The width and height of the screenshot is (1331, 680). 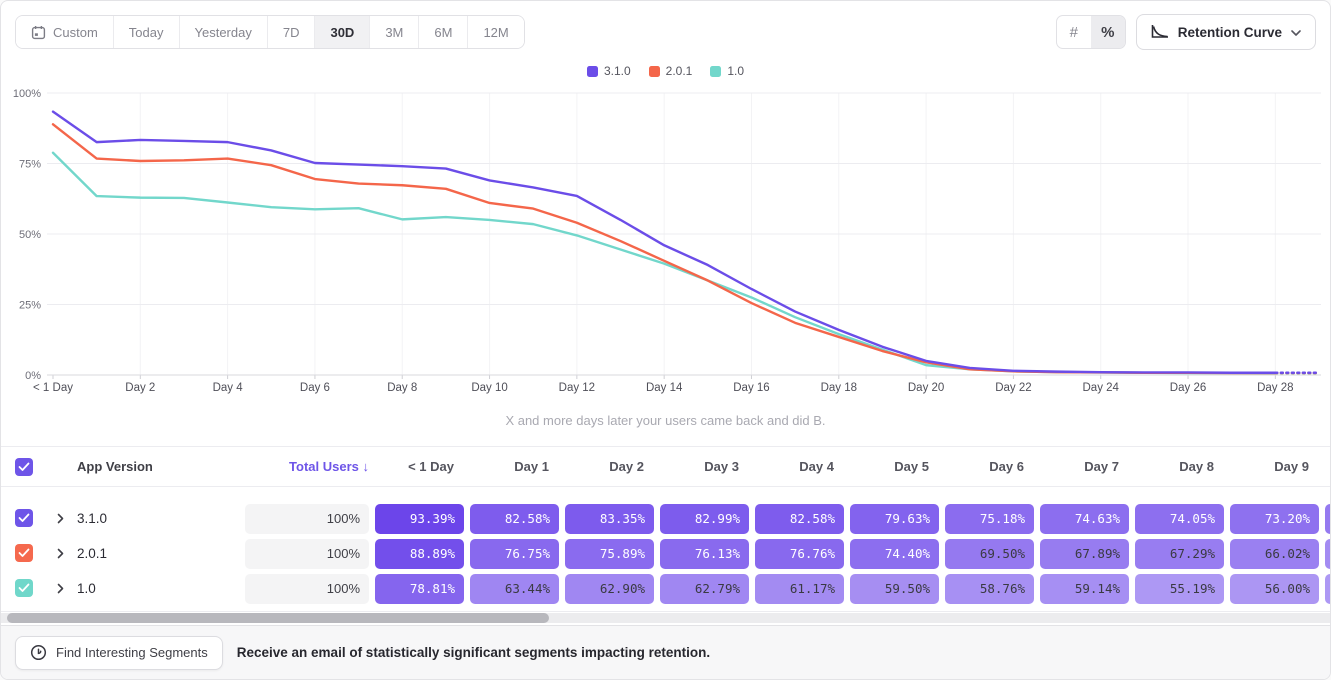 What do you see at coordinates (315, 388) in the screenshot?
I see `x-axis-tick-label: Day 6` at bounding box center [315, 388].